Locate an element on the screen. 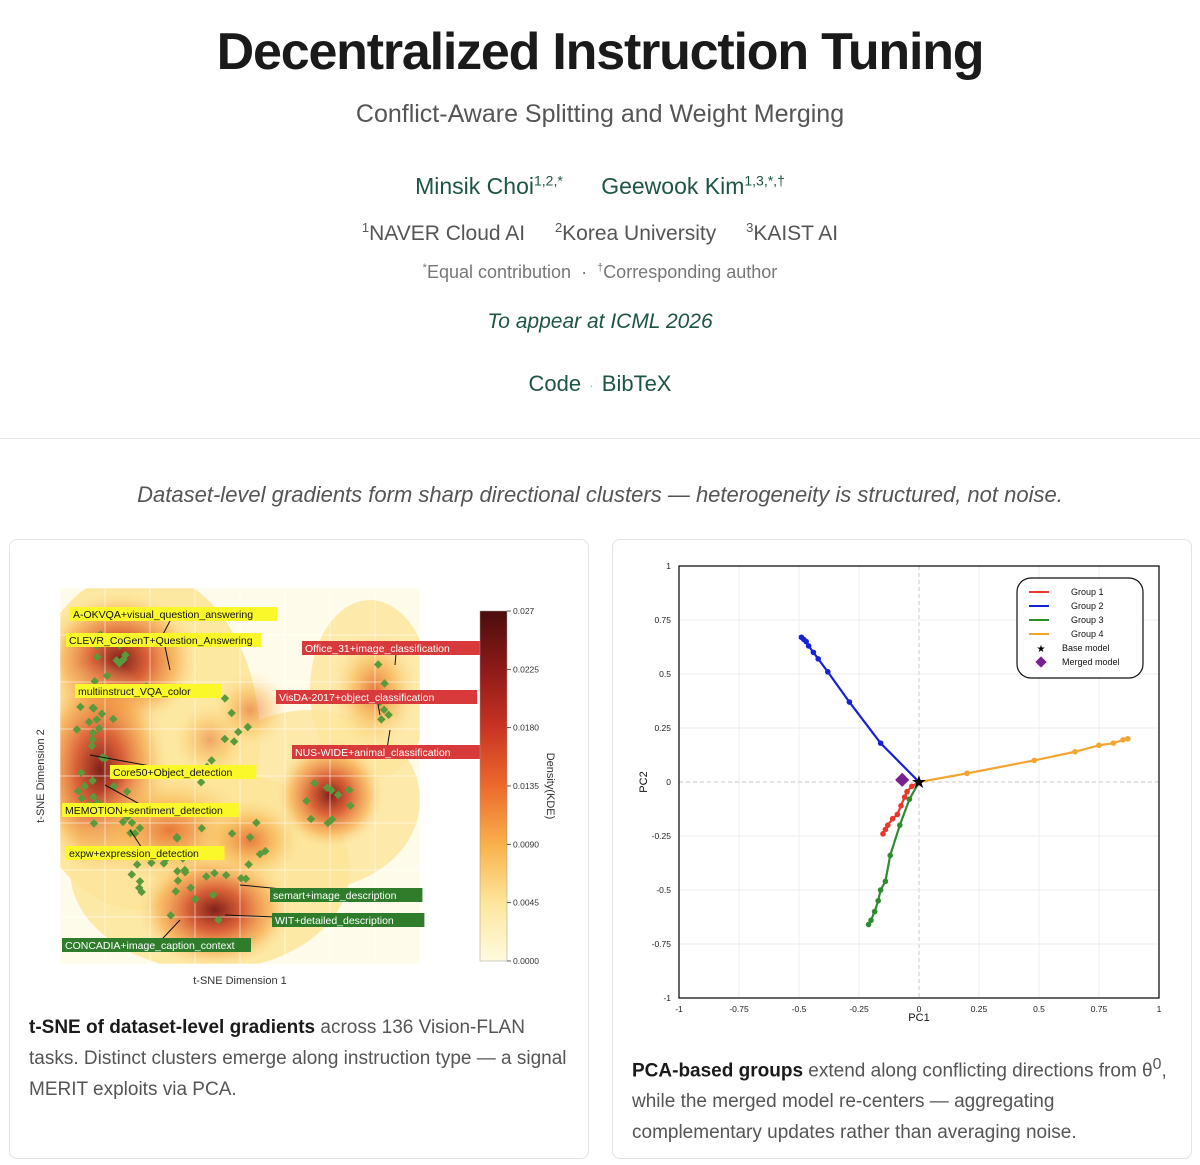  pca-caption-sup: 0 is located at coordinates (1157, 1064).